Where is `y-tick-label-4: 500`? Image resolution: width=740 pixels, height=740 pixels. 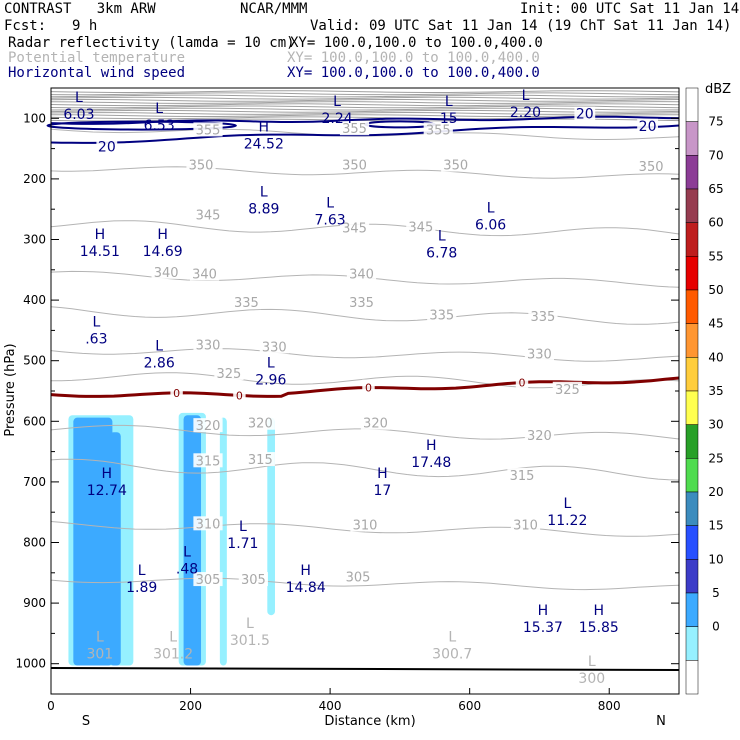
y-tick-label-4: 500 is located at coordinates (34, 361).